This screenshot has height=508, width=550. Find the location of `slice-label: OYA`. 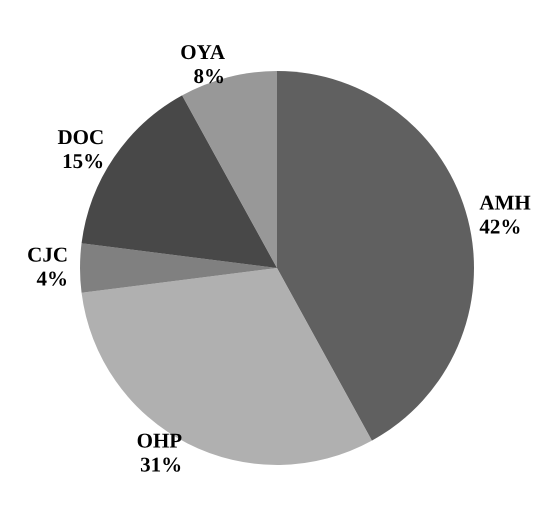

slice-label: OYA is located at coordinates (203, 52).